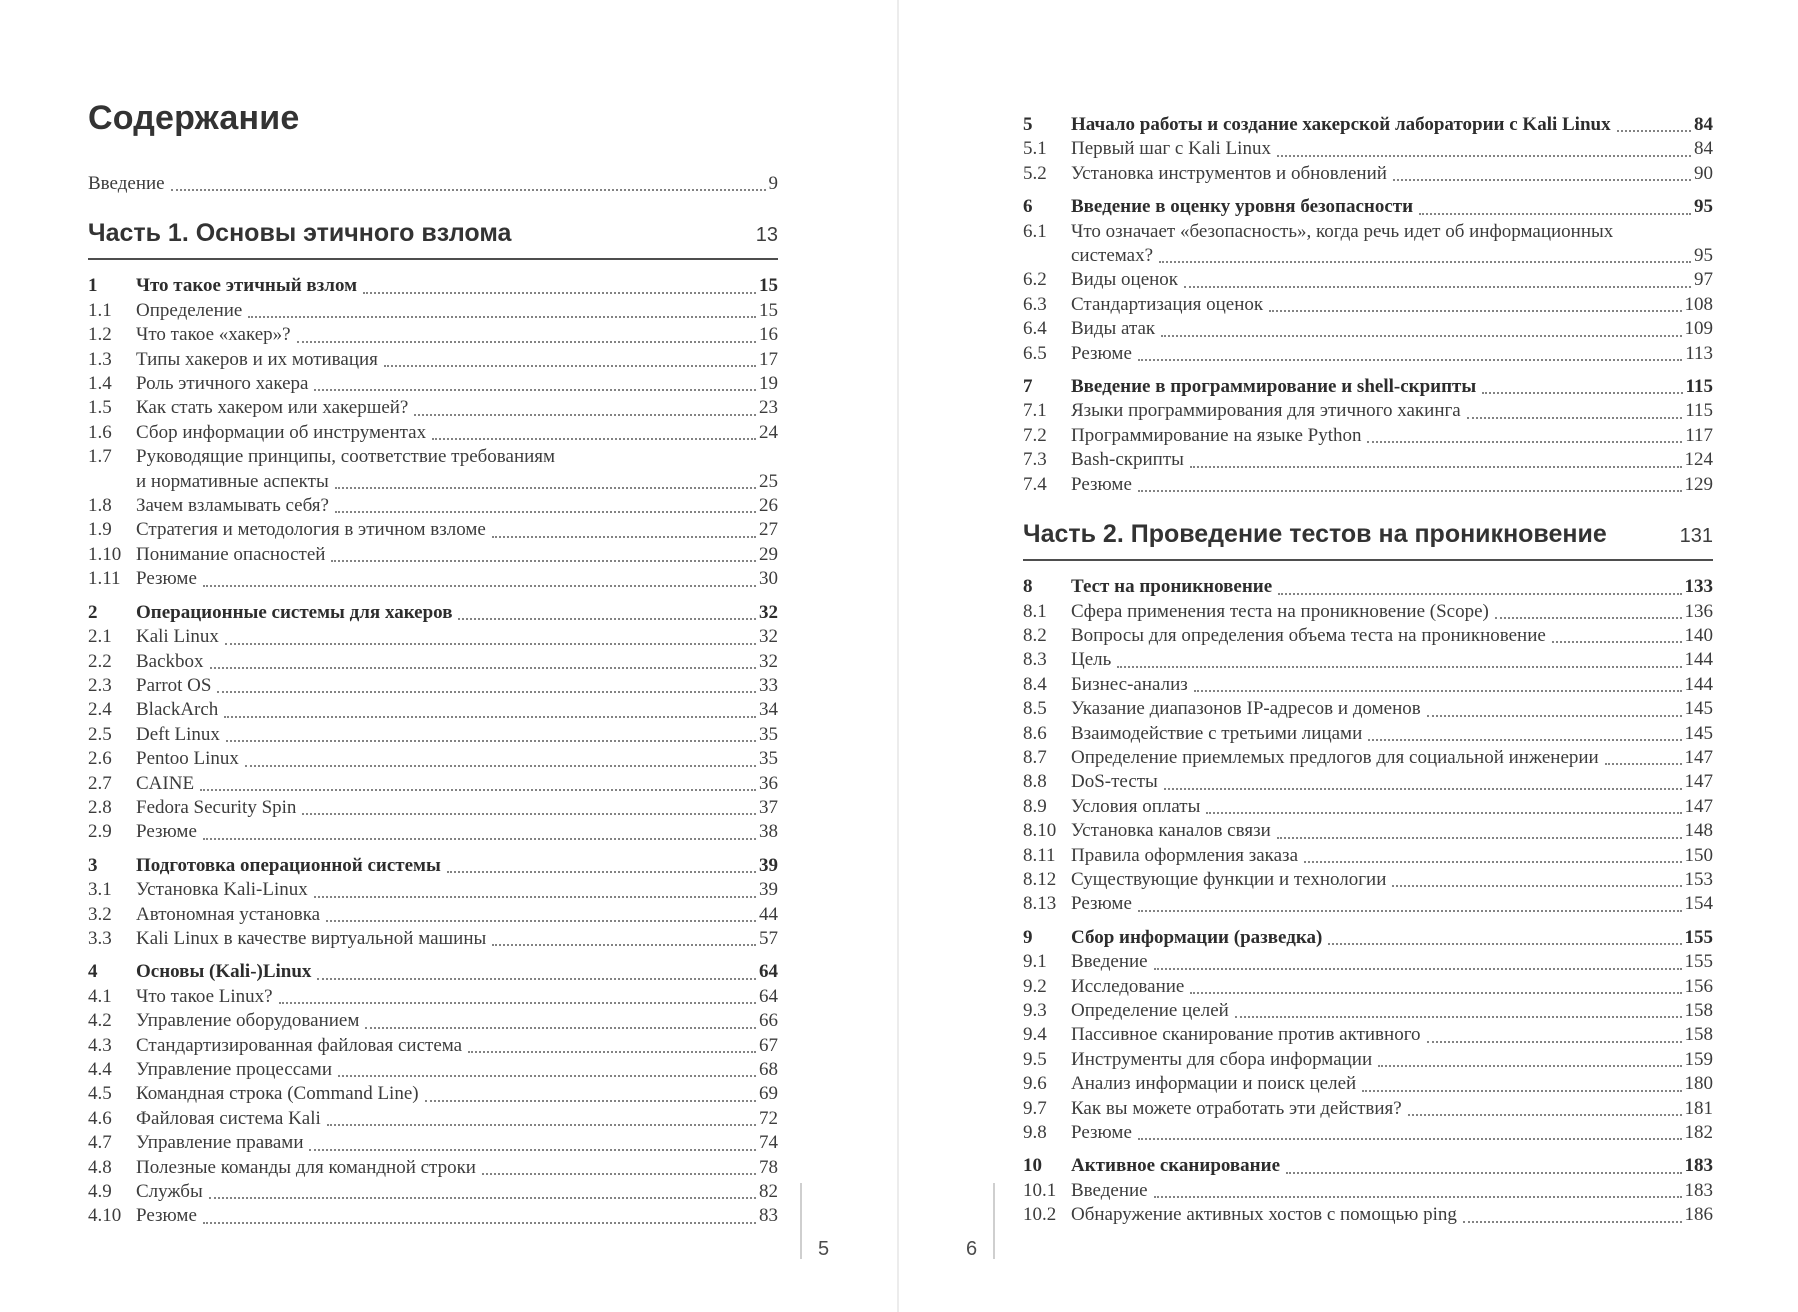 Image resolution: width=1798 pixels, height=1312 pixels. Describe the element at coordinates (1699, 806) in the screenshot. I see `toc-entry-page: 147` at that location.